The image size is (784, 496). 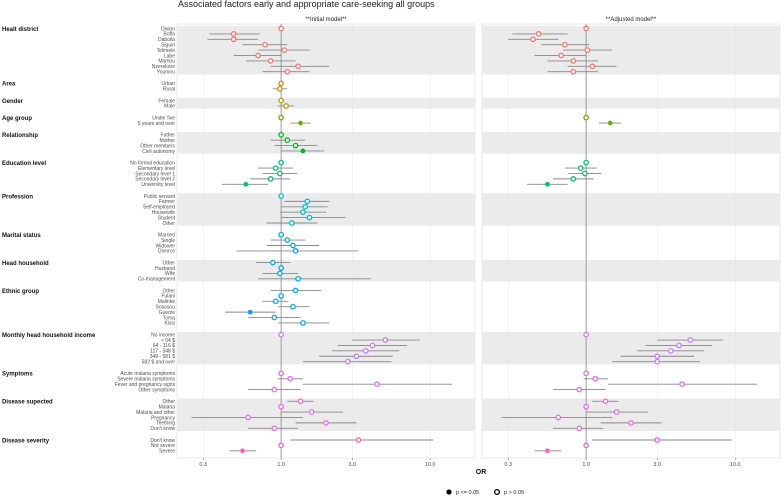 What do you see at coordinates (163, 418) in the screenshot?
I see `level-label: Pregnancy` at bounding box center [163, 418].